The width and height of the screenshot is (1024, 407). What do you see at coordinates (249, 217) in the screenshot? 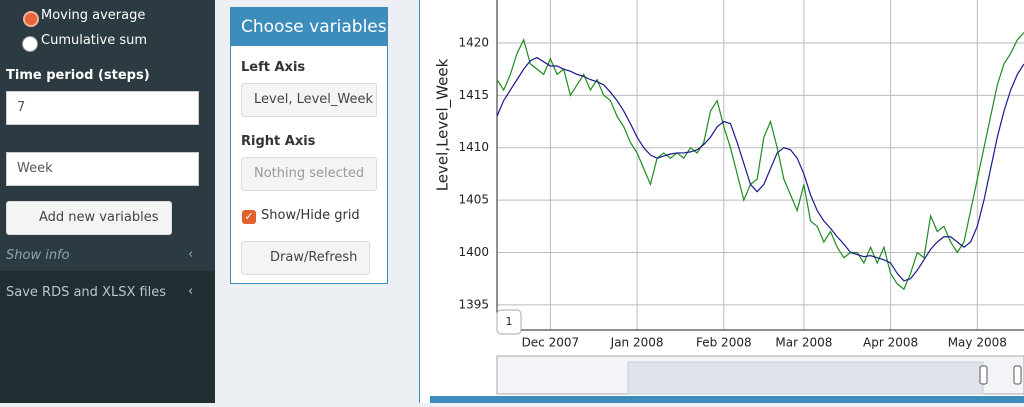
I see `checkbox: ✓` at bounding box center [249, 217].